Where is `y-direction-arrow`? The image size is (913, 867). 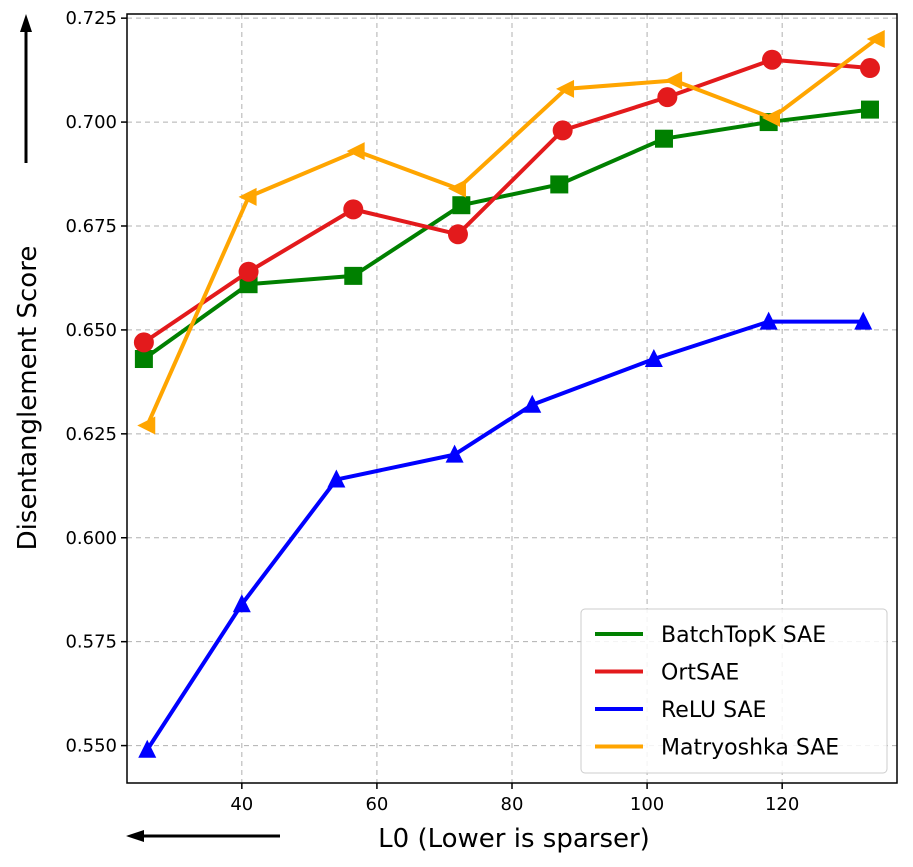
y-direction-arrow is located at coordinates (26, 88).